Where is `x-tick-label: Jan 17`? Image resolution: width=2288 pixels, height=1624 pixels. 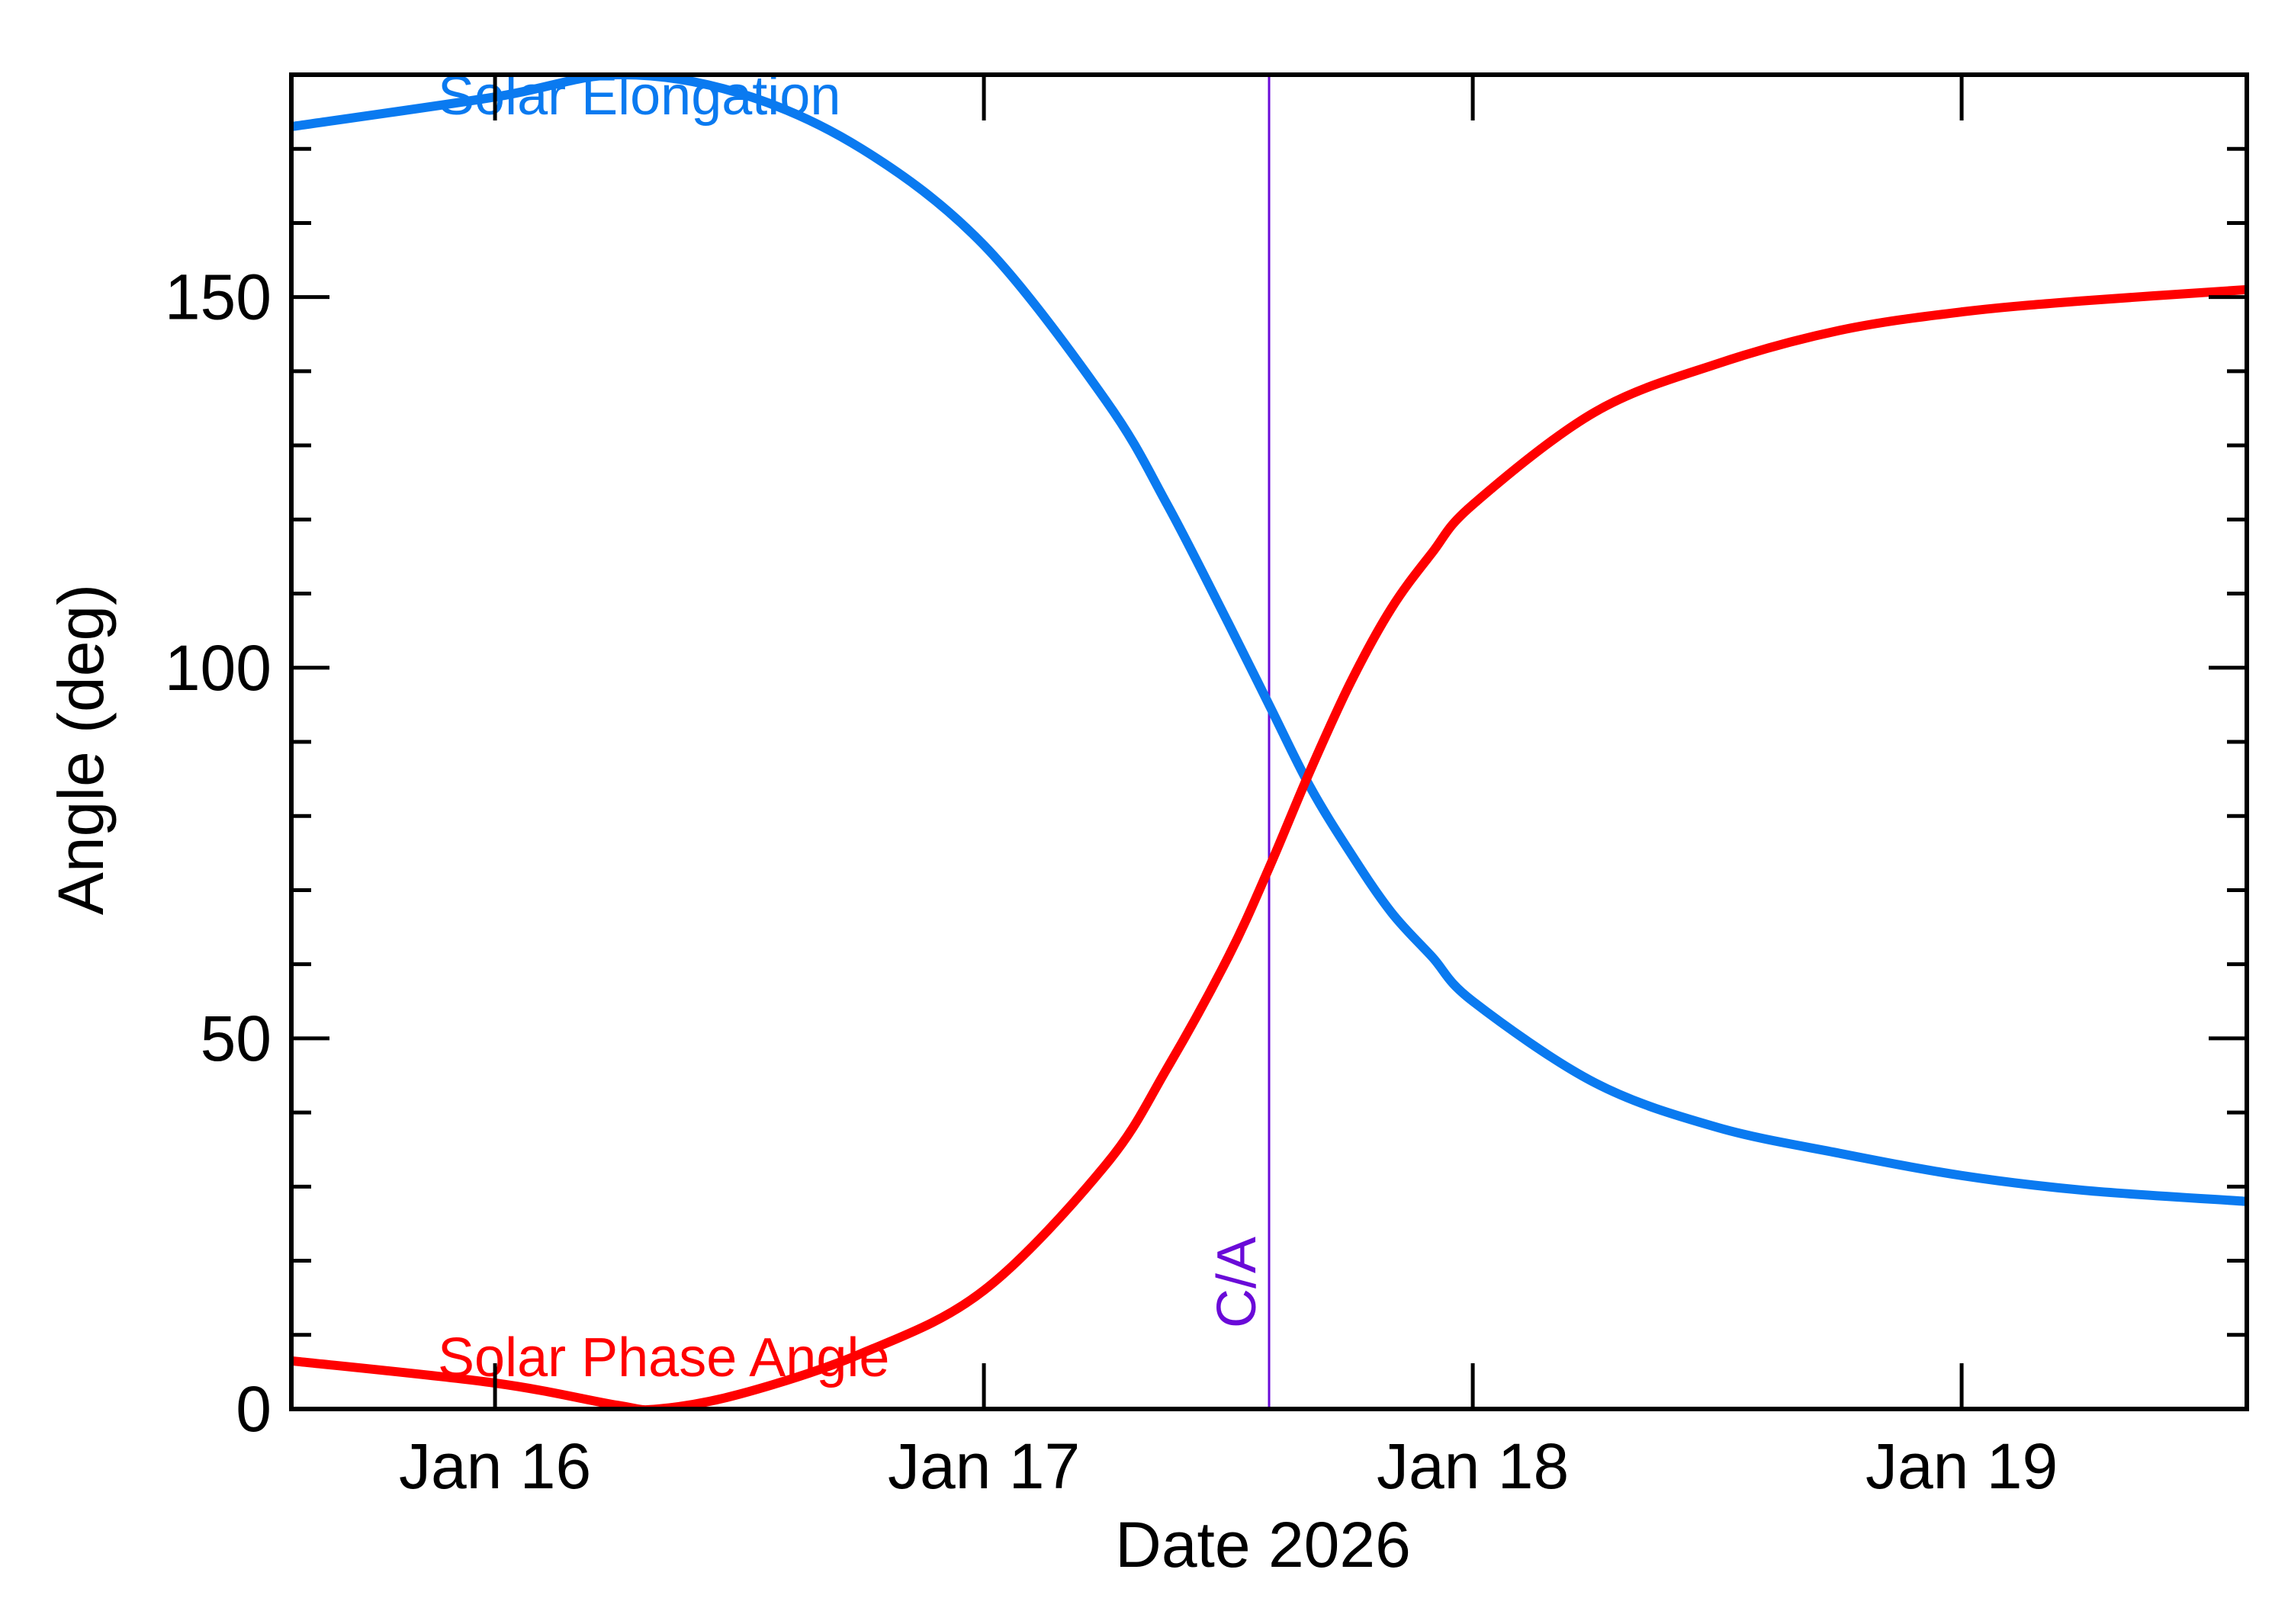 x-tick-label: Jan 17 is located at coordinates (984, 1466).